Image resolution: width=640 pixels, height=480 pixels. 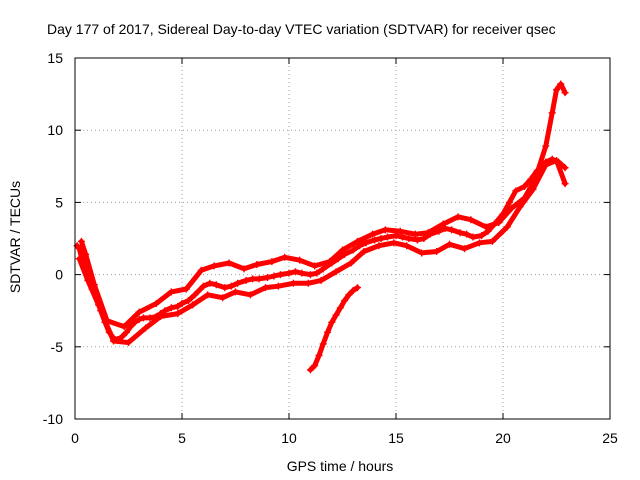 I want to click on x-tick-label: 25, so click(x=610, y=438).